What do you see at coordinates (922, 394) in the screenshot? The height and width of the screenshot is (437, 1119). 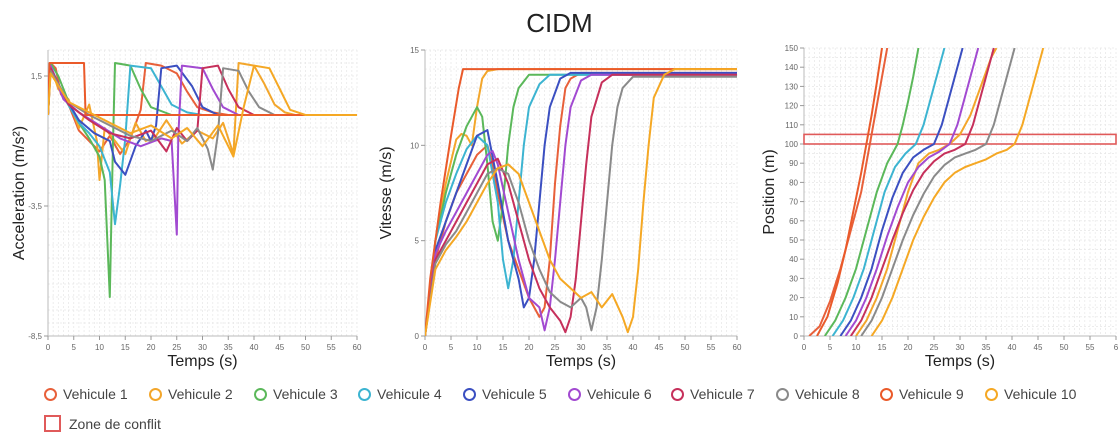 I see `legend-item-vehicule-9: Vehicule 9` at bounding box center [922, 394].